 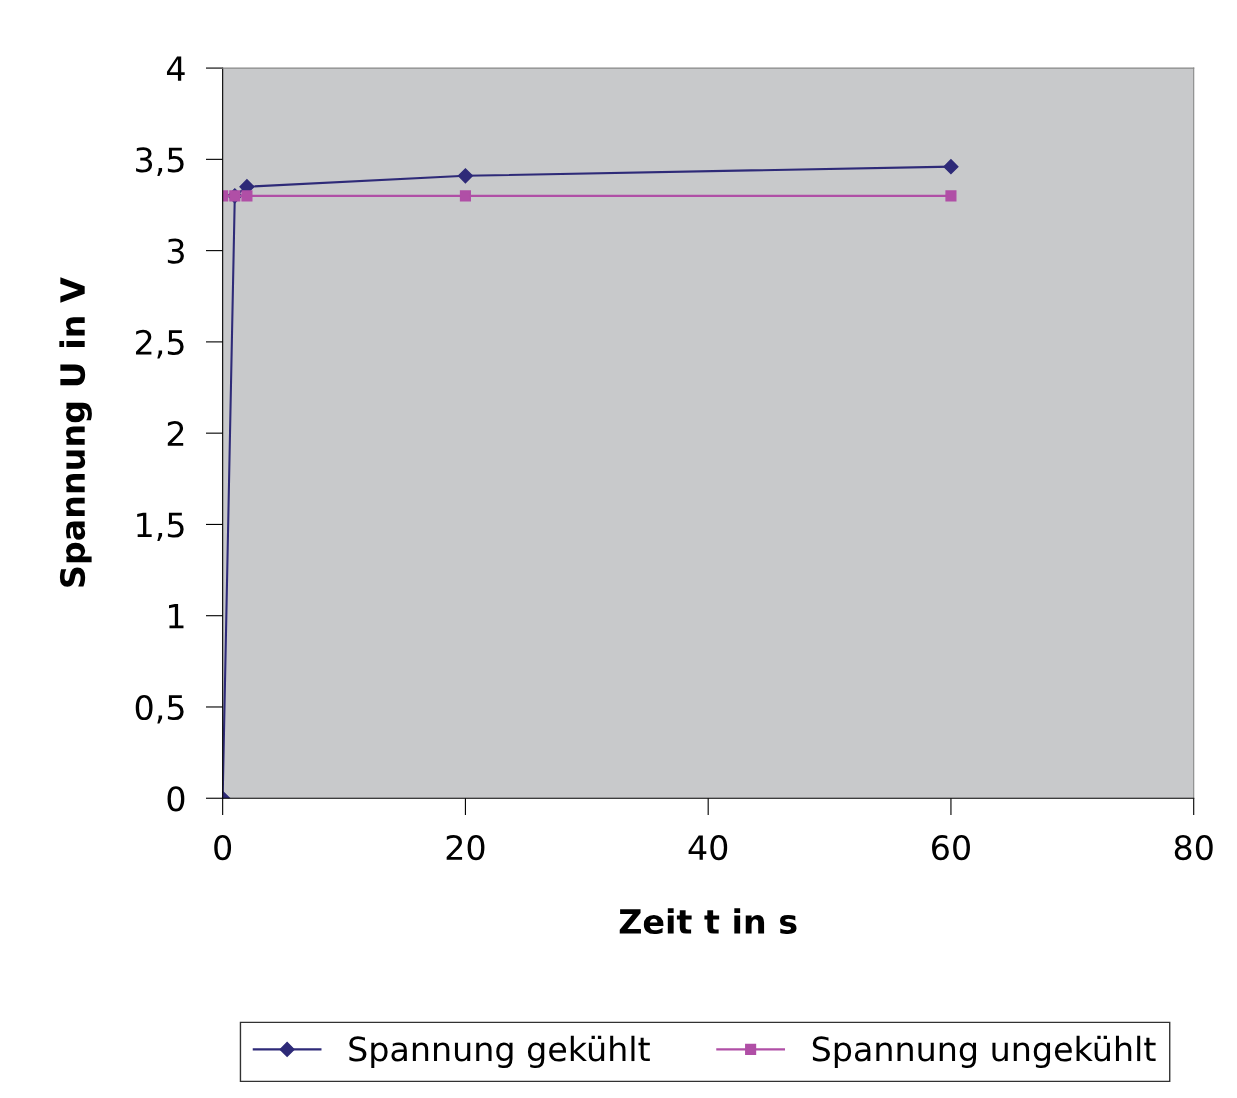 What do you see at coordinates (176, 616) in the screenshot?
I see `y-tick-label: 1` at bounding box center [176, 616].